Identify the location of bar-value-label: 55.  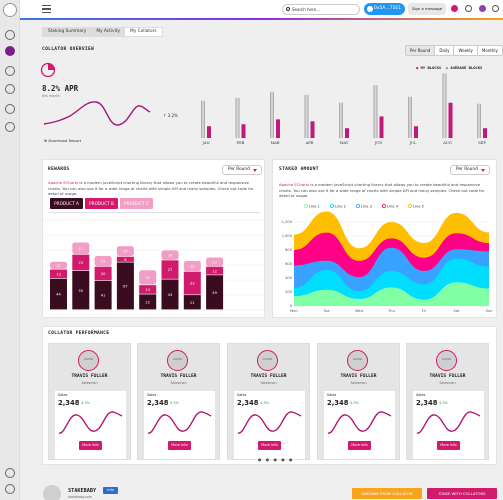
(81, 291).